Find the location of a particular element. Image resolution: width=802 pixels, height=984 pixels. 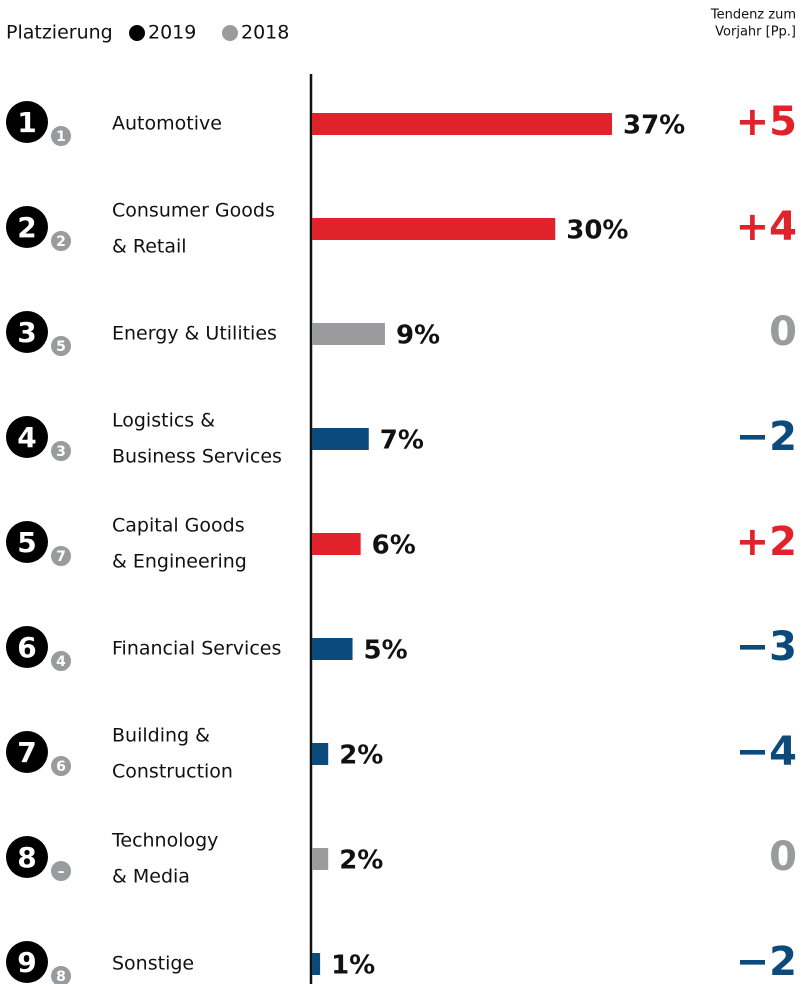

rank-2019: 9 is located at coordinates (26, 962).